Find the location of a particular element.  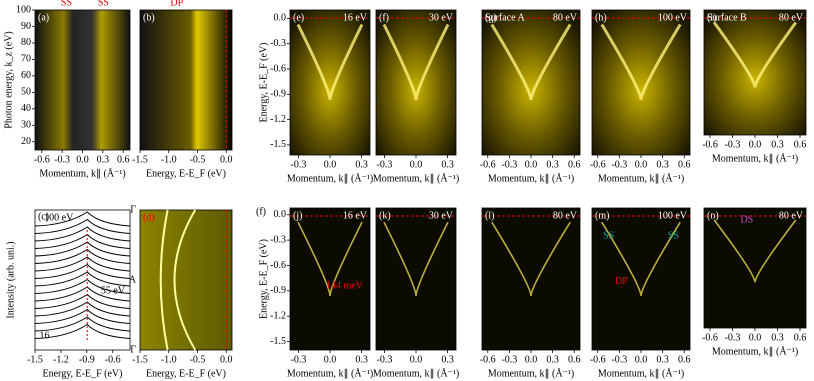

y-tick-label: -1.5 is located at coordinates (278, 341).